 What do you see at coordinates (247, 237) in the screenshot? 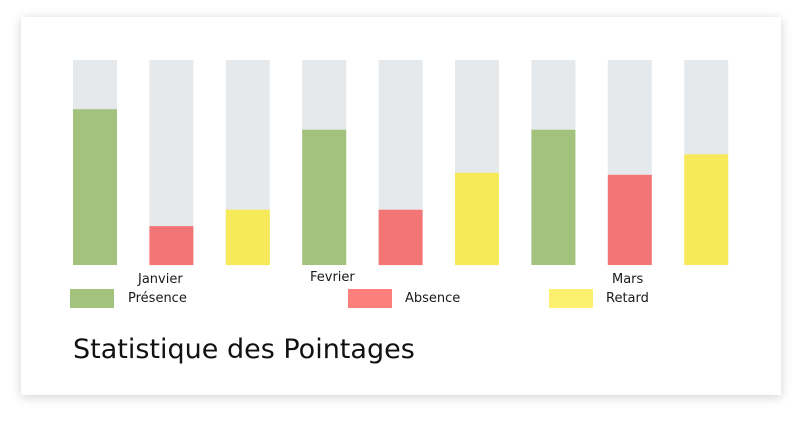
I see `bar-janvier-retard` at bounding box center [247, 237].